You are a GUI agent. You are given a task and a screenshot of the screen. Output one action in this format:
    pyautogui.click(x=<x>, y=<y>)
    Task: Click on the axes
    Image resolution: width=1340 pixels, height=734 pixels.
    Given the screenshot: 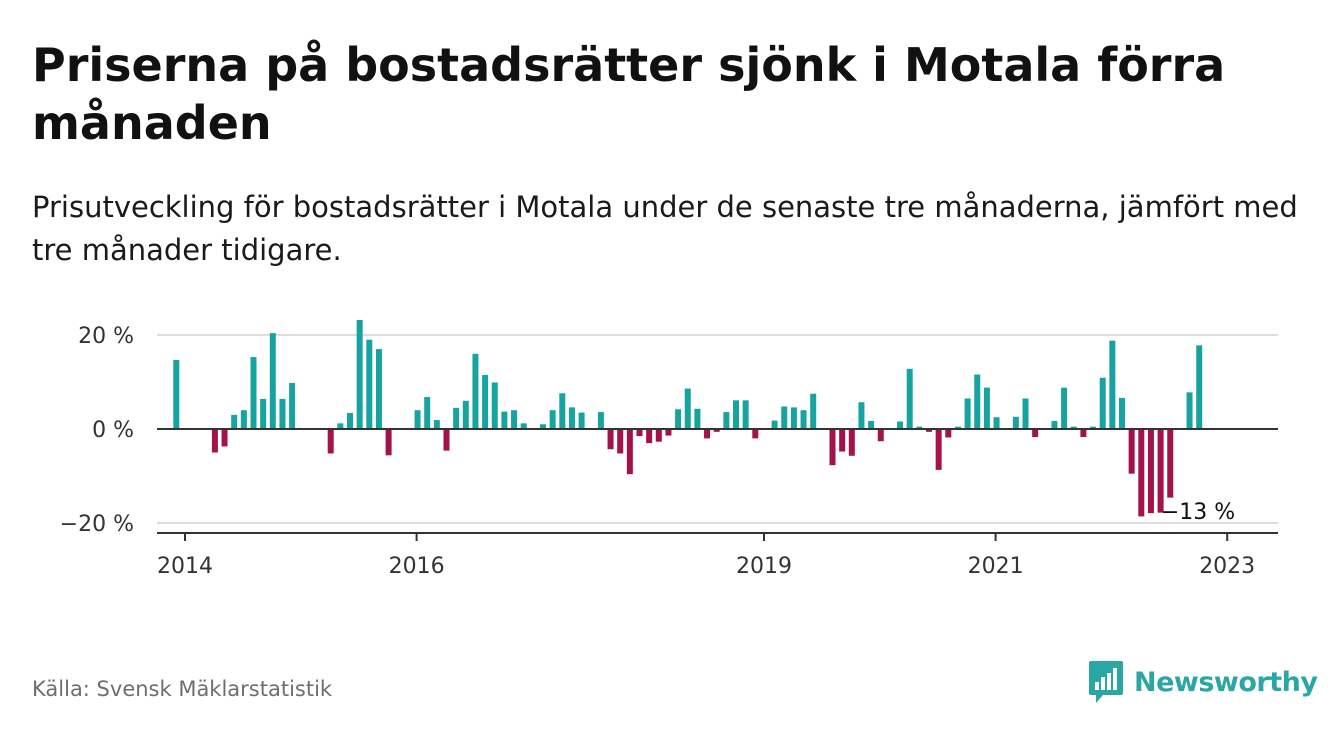 What is the action you would take?
    pyautogui.click(x=717, y=484)
    